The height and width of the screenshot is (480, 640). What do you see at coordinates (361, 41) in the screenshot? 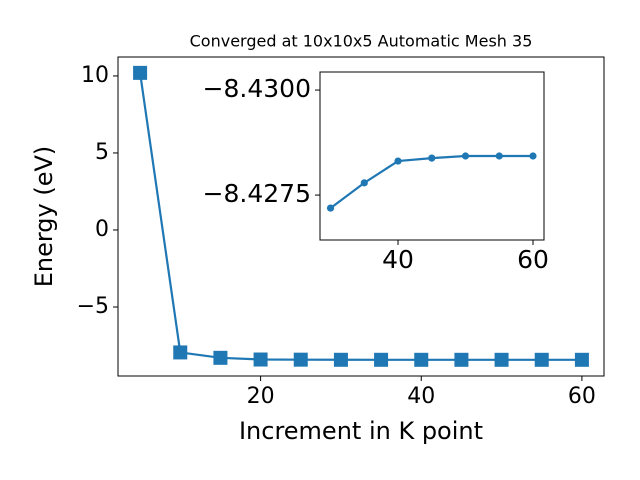
I see `chart-title: Converged at 10x10x5 Automatic Mesh 35` at bounding box center [361, 41].